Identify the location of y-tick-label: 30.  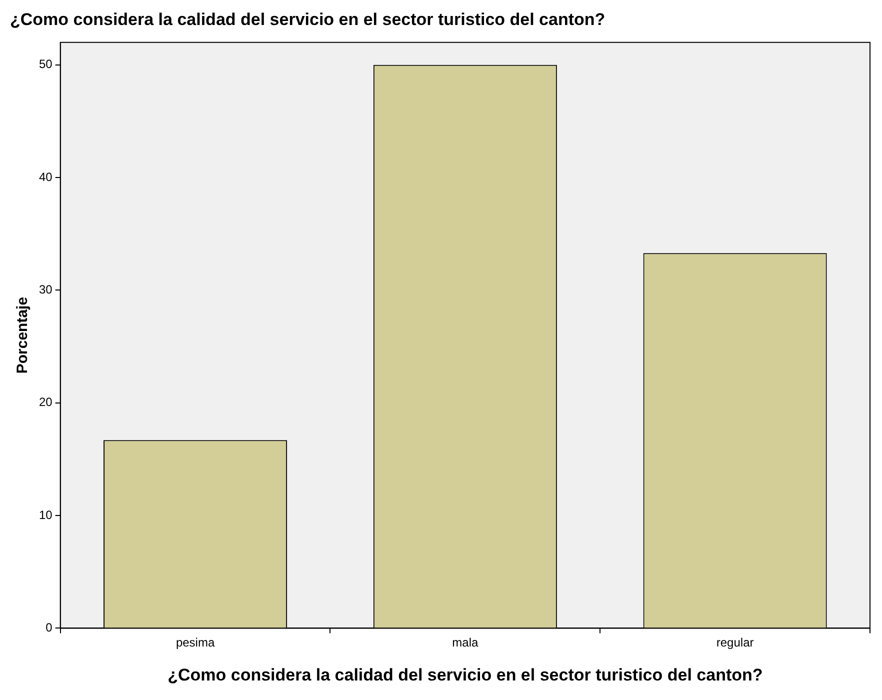
(45, 289).